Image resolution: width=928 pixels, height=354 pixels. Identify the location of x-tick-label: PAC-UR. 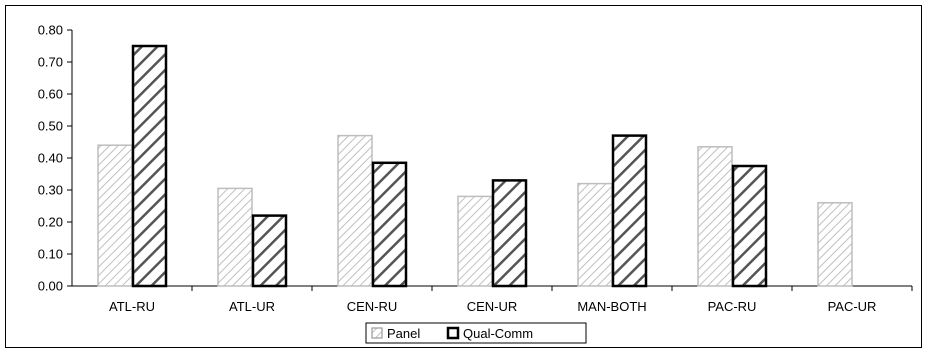
(852, 306).